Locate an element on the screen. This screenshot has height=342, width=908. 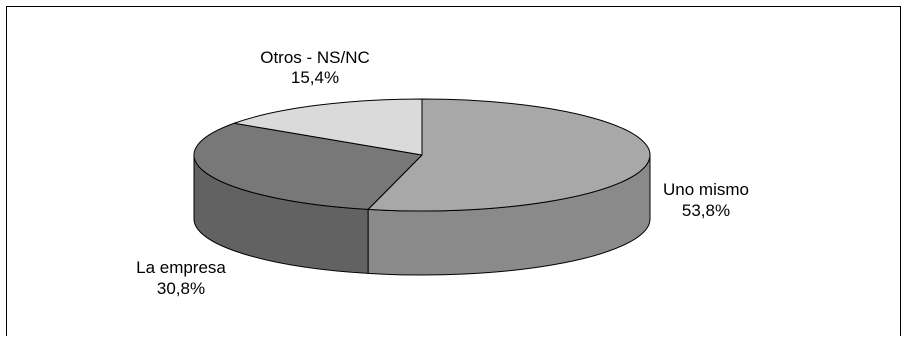
slice-label-otros: Otros - NS/NC is located at coordinates (315, 57).